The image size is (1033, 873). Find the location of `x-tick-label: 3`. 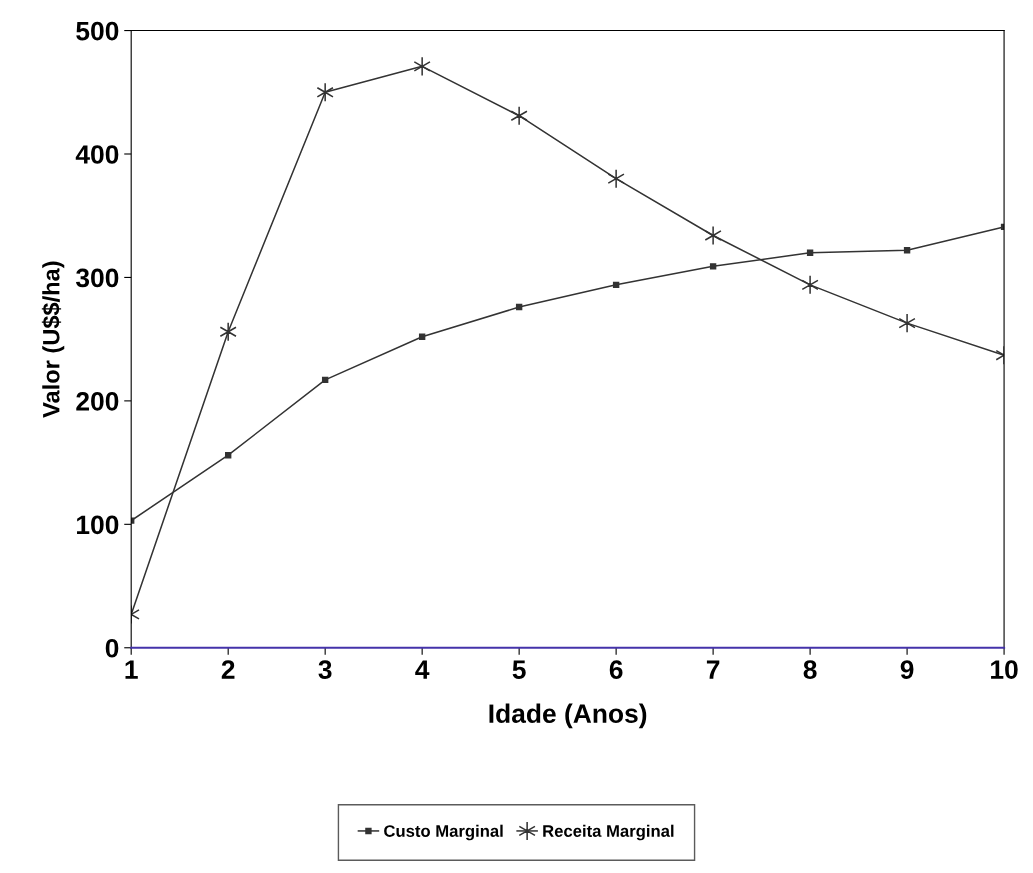

x-tick-label: 3 is located at coordinates (325, 669).